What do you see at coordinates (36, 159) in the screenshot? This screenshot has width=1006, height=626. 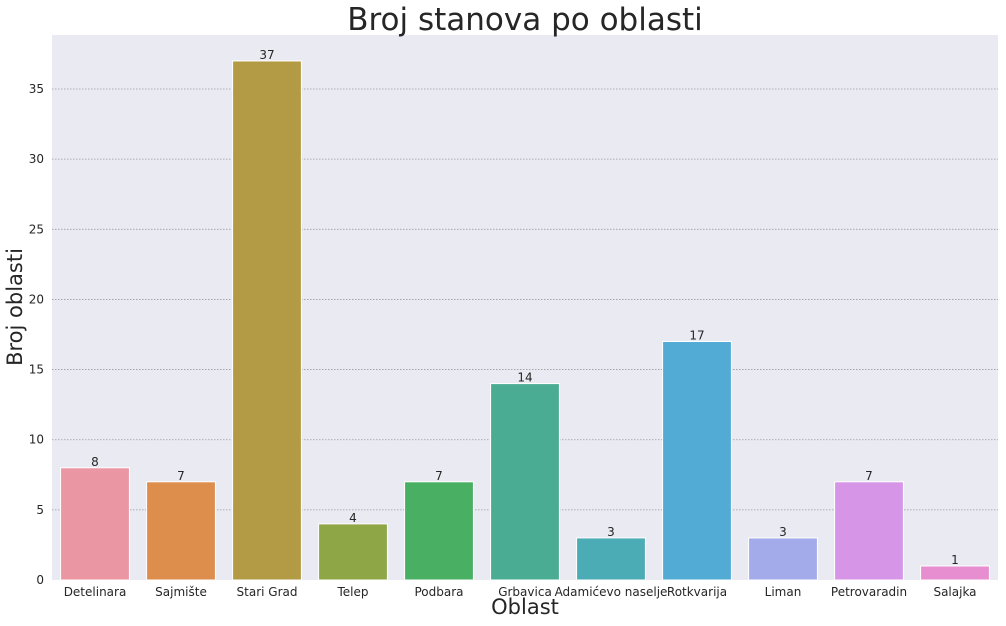 I see `y-tick-label: 30` at bounding box center [36, 159].